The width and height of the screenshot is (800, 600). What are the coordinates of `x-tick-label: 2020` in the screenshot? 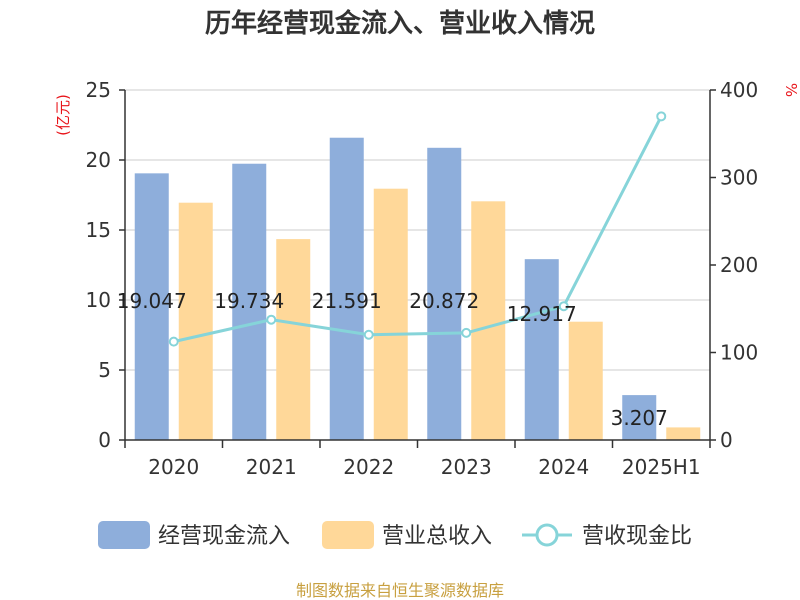 It's located at (173, 467).